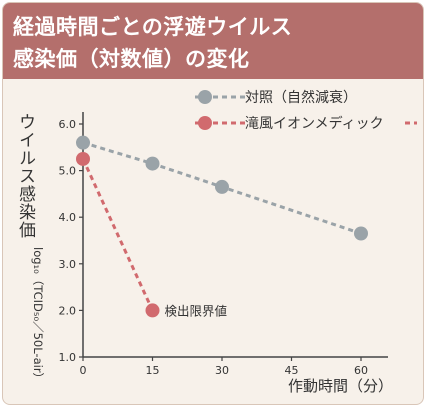 The height and width of the screenshot is (407, 426). Describe the element at coordinates (68, 264) in the screenshot. I see `y-tick-label: 3.0` at that location.